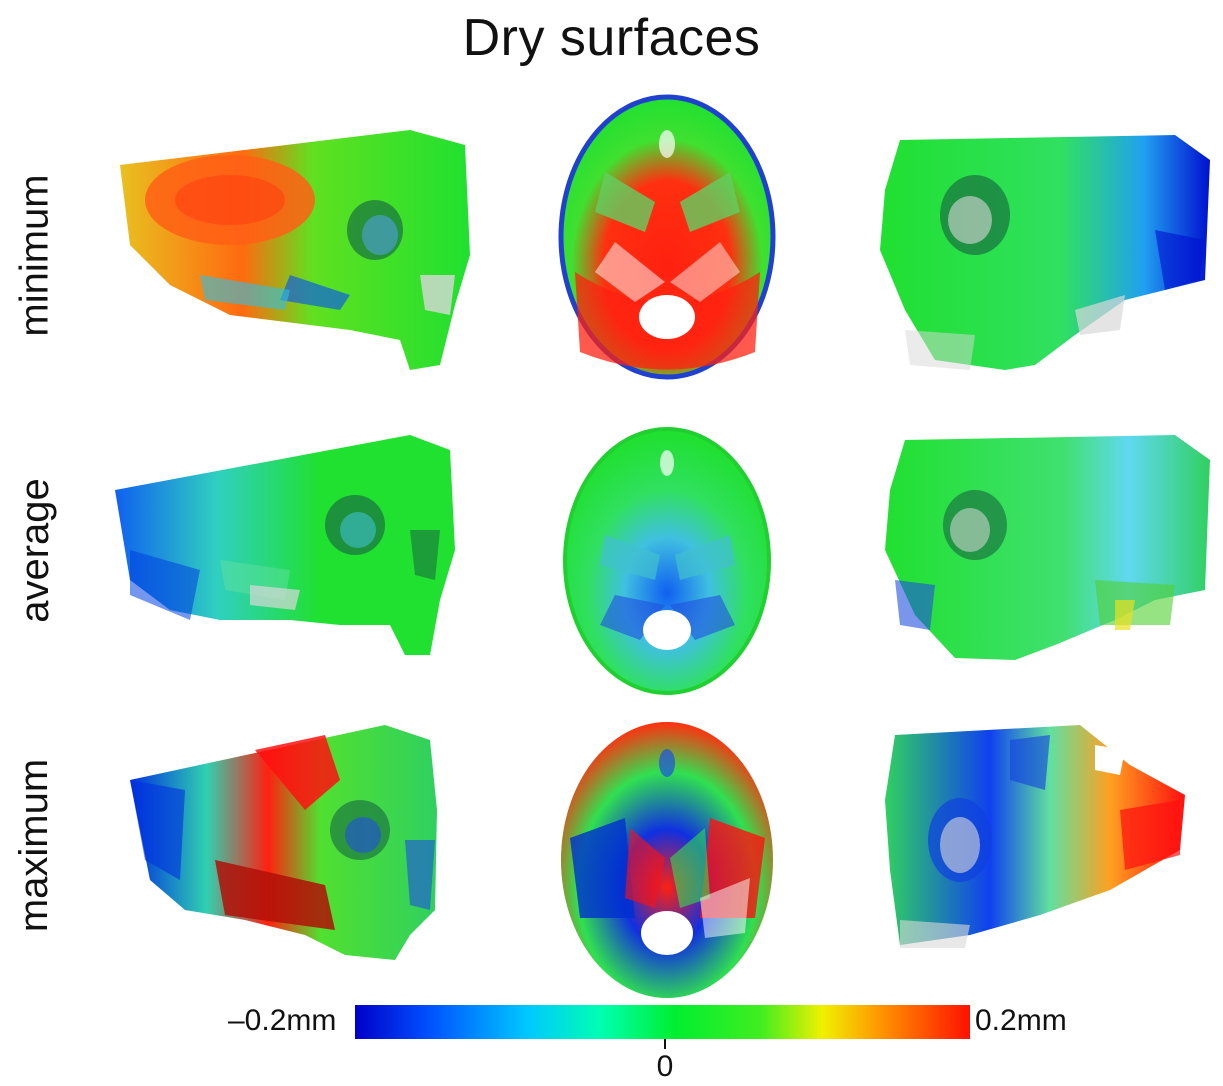  I want to click on skull-average-right-view, so click(1047, 547).